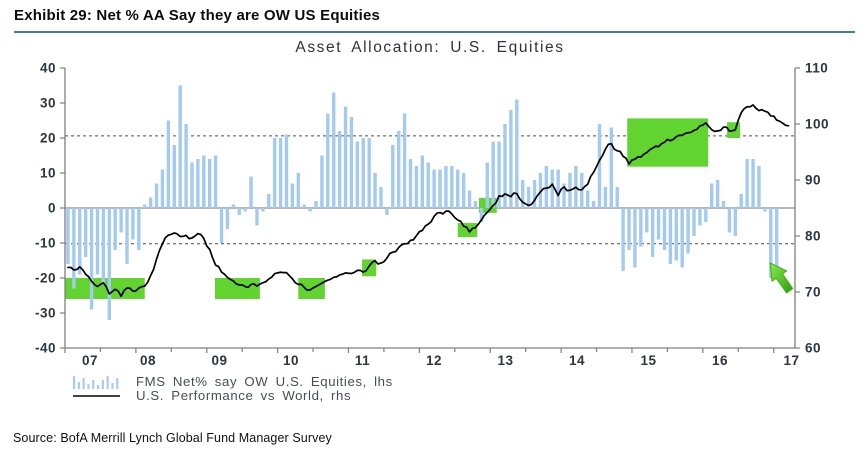 This screenshot has height=465, width=861. I want to click on chart-title: Asset Allocation: U.S. Equities, so click(430, 47).